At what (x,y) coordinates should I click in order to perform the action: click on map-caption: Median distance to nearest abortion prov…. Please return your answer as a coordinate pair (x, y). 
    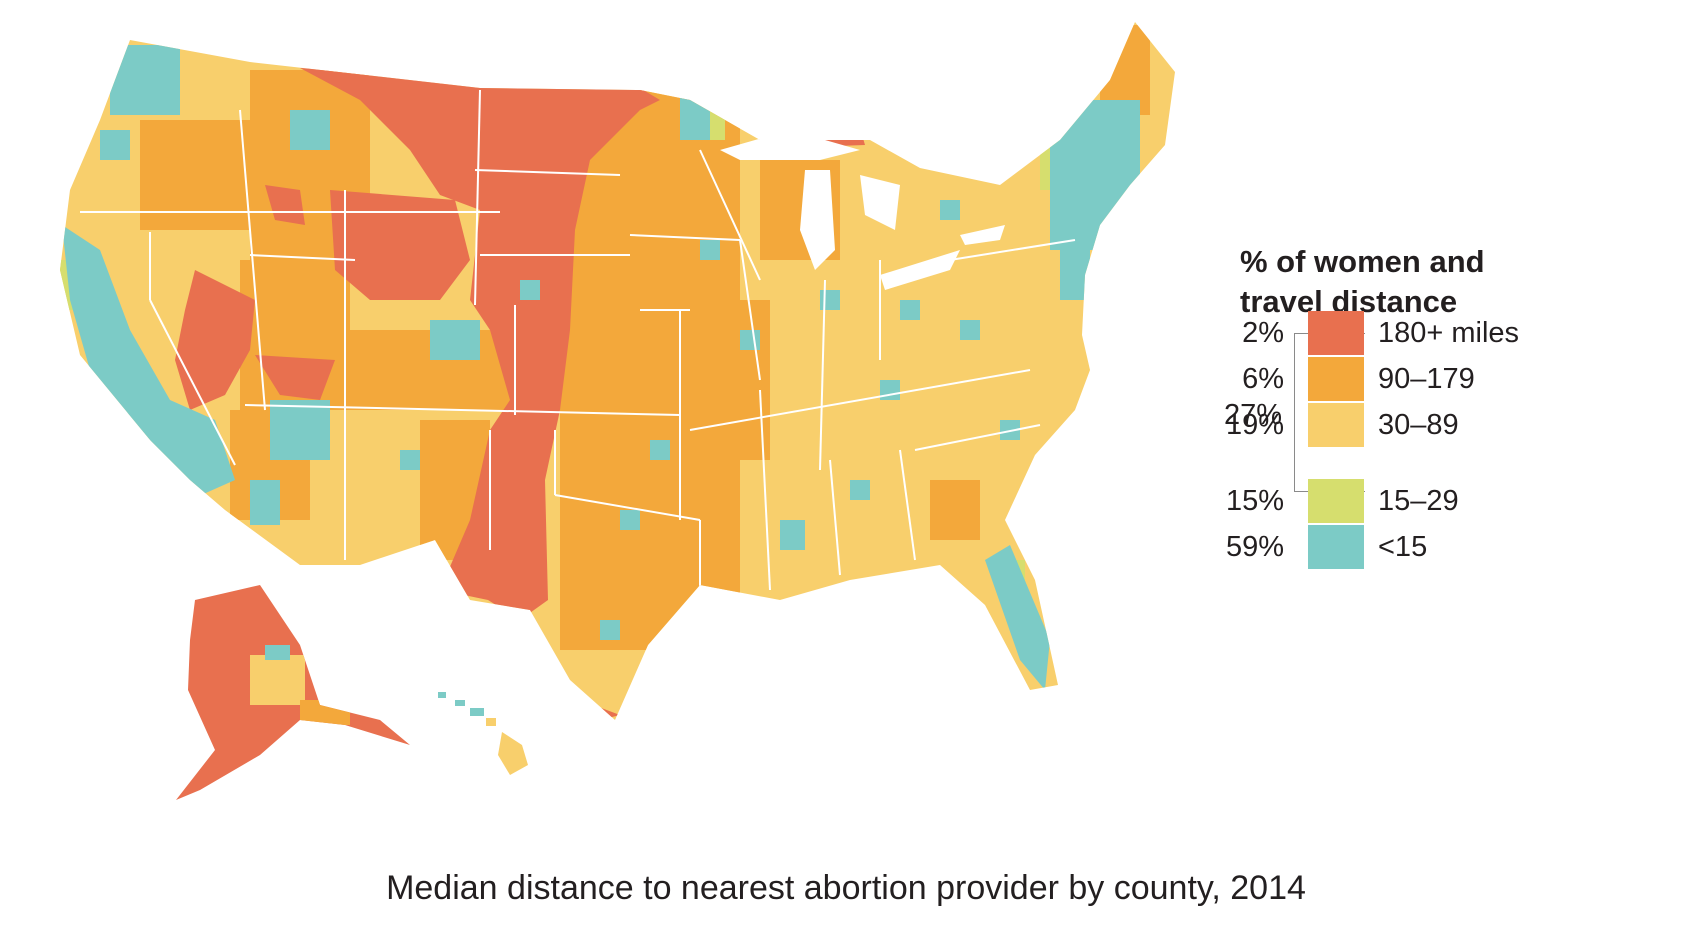
    Looking at the image, I should click on (846, 888).